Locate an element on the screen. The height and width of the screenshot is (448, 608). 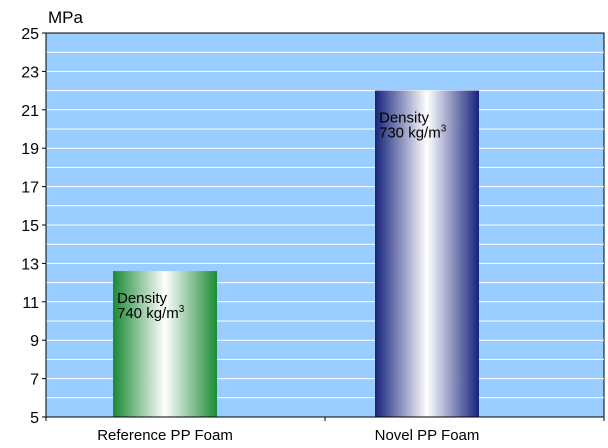
y-tick-label: 17 is located at coordinates (30, 188).